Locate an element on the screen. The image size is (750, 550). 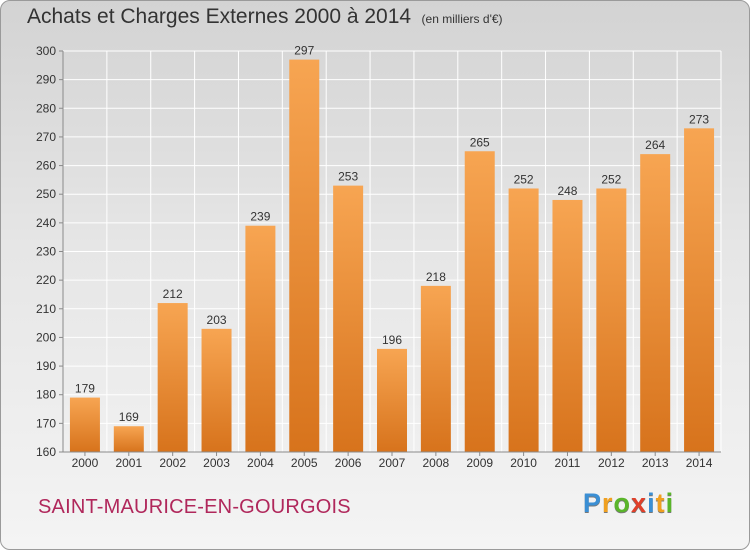
x-tick-label-2009: 2009 is located at coordinates (479, 463).